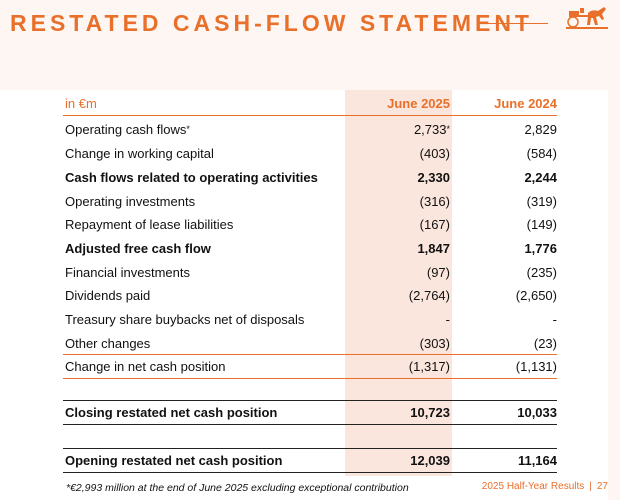 This screenshot has width=620, height=500. Describe the element at coordinates (171, 412) in the screenshot. I see `row-label: Closing restated net cash position` at that location.